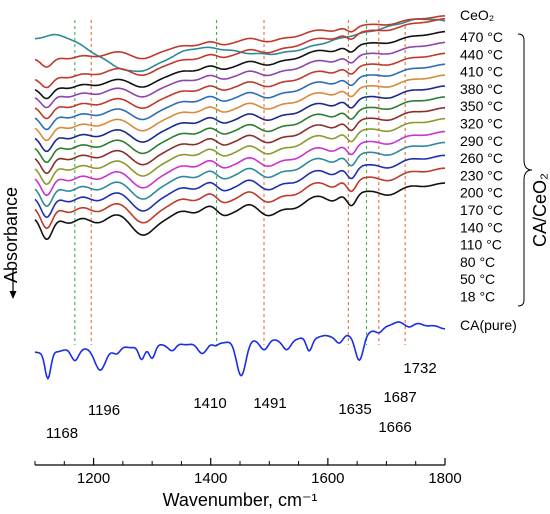 The image size is (550, 514). Describe the element at coordinates (210, 478) in the screenshot. I see `x-tick-label-1400: 1400` at that location.